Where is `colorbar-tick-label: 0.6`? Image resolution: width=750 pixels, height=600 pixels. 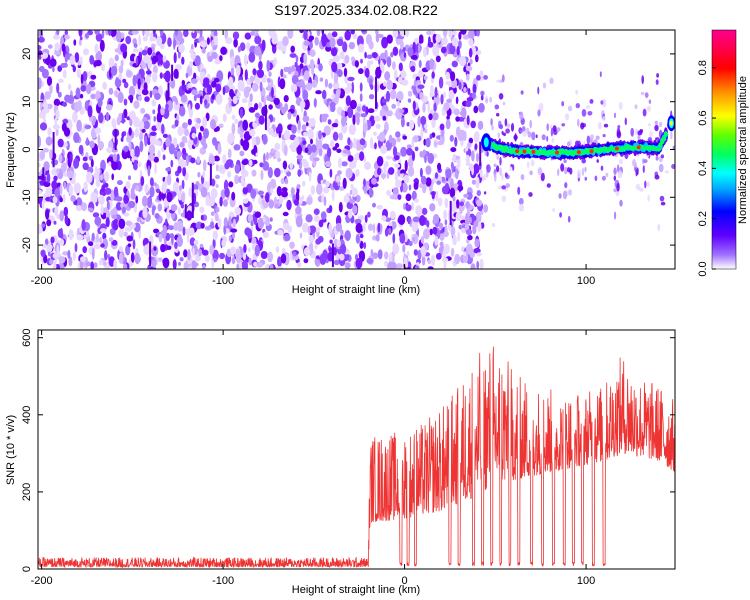
colorbar-tick-label: 0.6 is located at coordinates (703, 117).